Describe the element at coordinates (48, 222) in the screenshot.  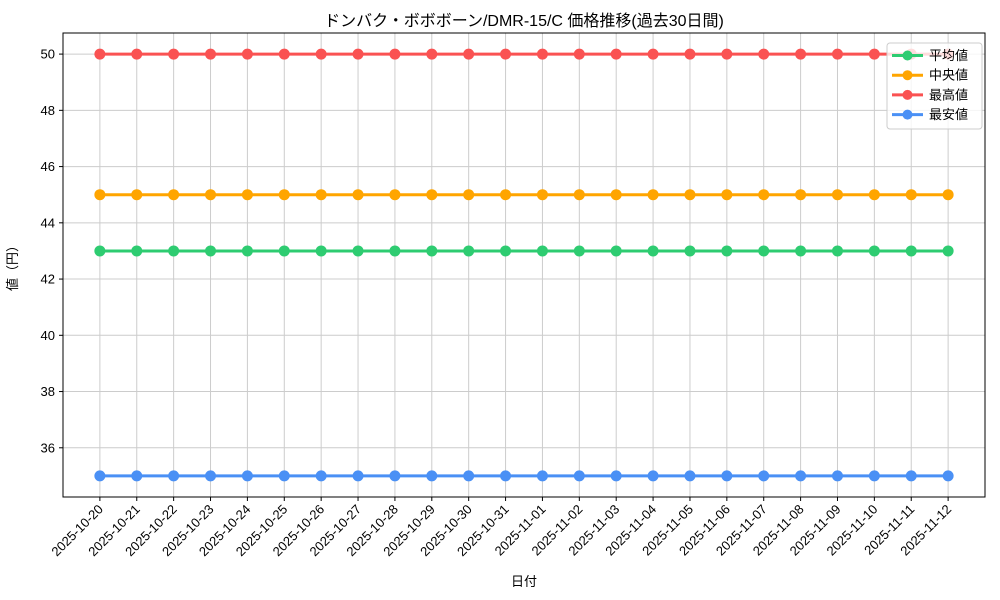
I see `y-tick-label: 44` at that location.